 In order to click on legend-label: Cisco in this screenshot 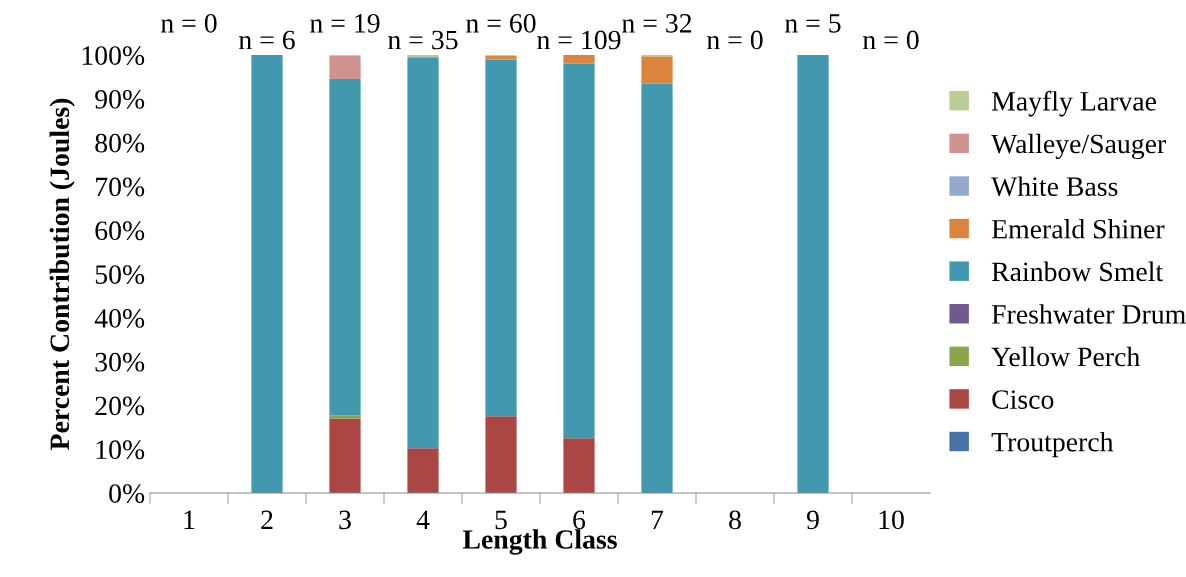, I will do `click(1023, 399)`.